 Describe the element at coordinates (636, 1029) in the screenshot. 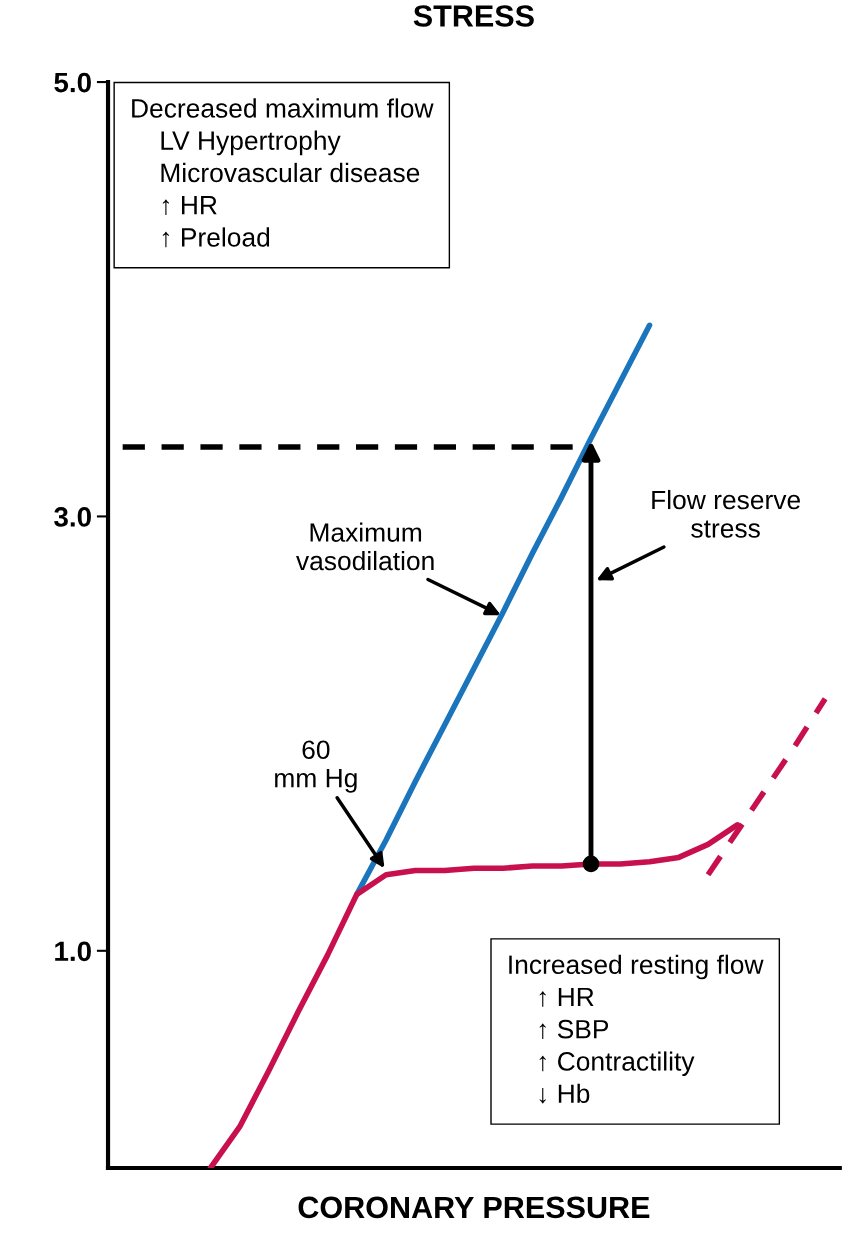

I see `annotation: Increased resting flow ↑ HR ↑ SBP ↑ Contractility ↓ Hb` at that location.